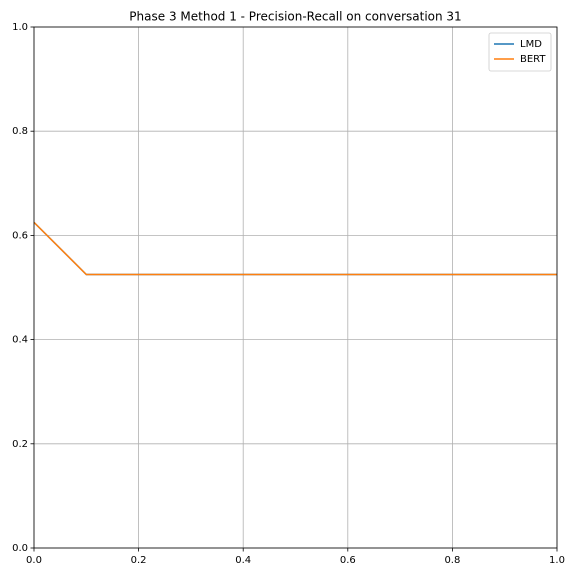  What do you see at coordinates (139, 560) in the screenshot?
I see `x-tick-label: 0.2` at bounding box center [139, 560].